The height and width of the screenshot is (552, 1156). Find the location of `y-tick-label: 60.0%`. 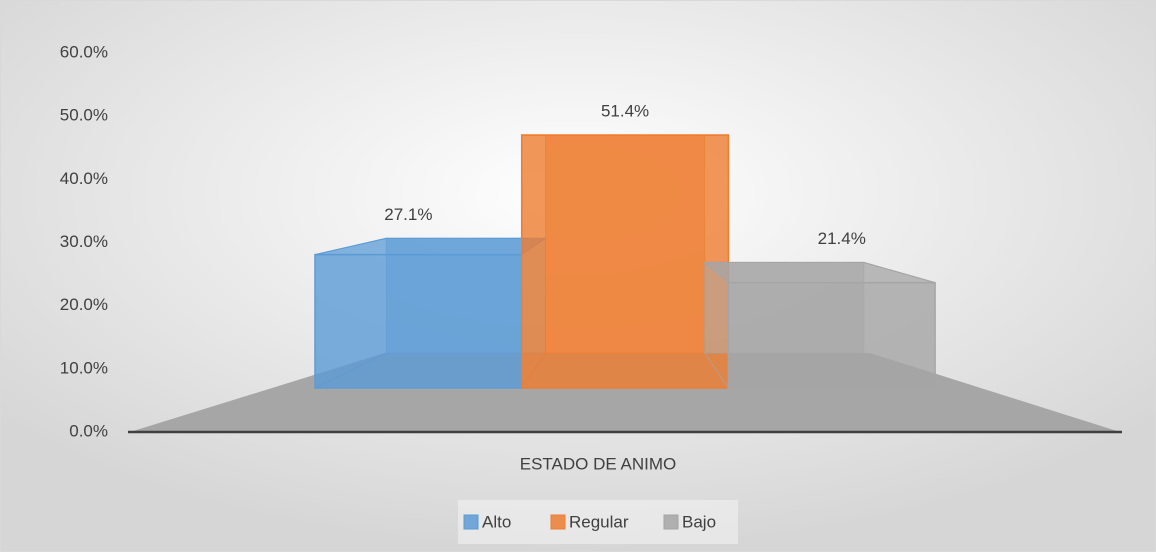

y-tick-label: 60.0% is located at coordinates (84, 51).